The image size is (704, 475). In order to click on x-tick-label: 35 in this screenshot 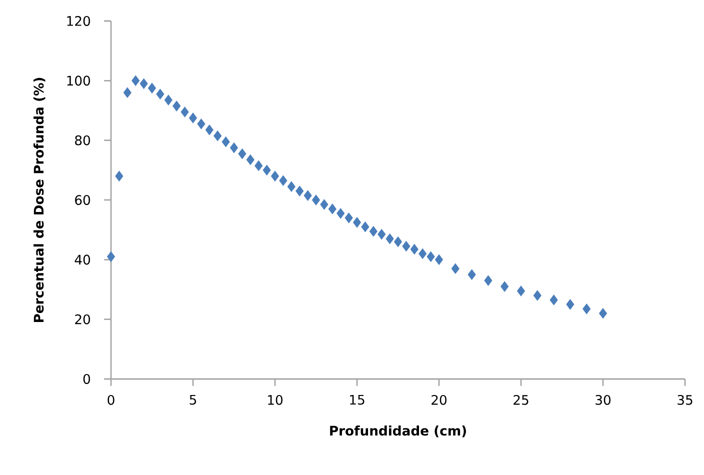, I will do `click(685, 399)`.